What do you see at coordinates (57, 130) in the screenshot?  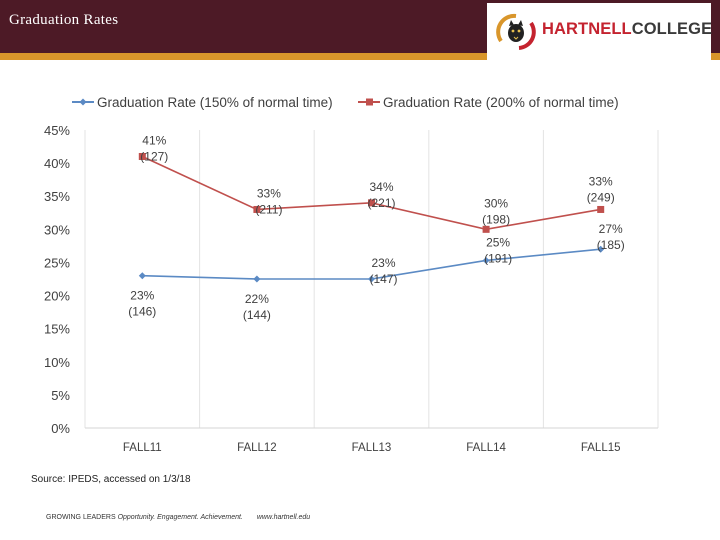 I see `y-tick-label: 45%` at bounding box center [57, 130].